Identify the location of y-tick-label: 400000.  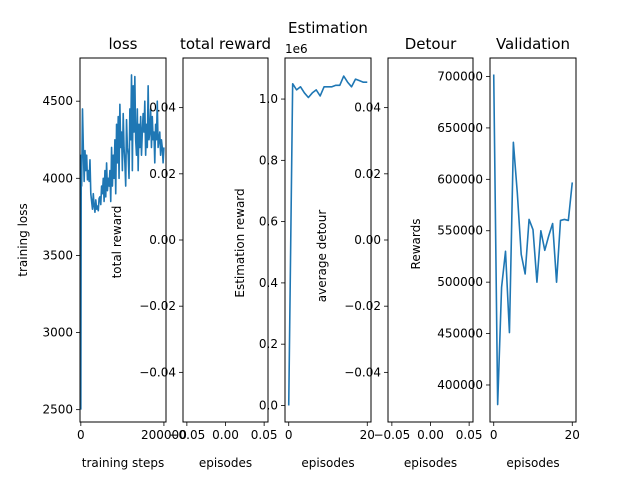
(460, 385).